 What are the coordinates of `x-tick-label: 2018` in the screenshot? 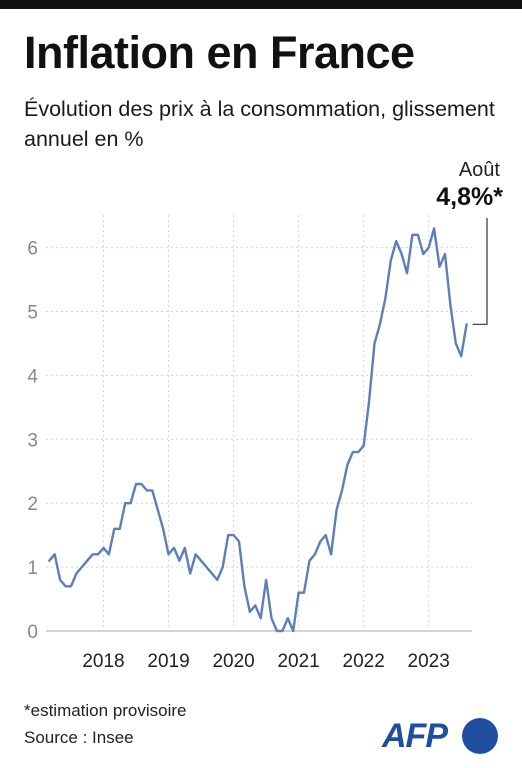 It's located at (103, 661).